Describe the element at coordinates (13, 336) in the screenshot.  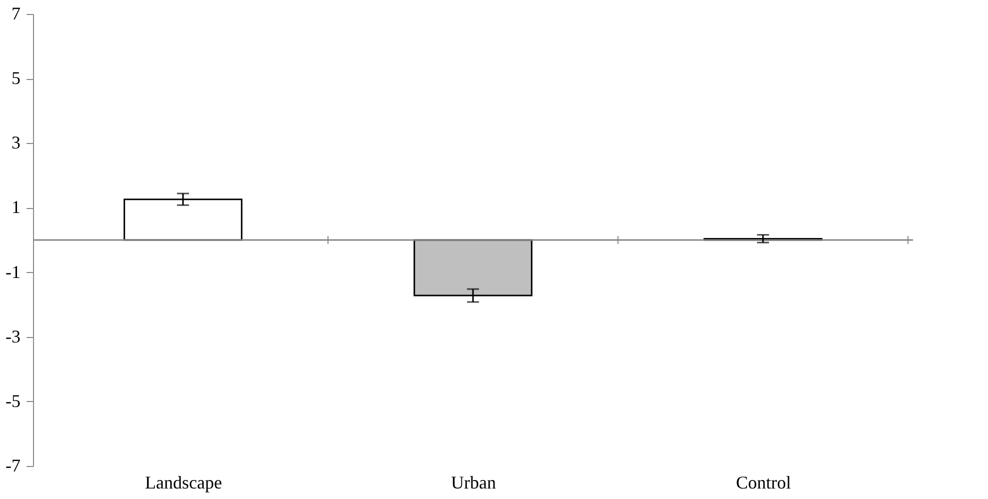
I see `y-tick-label: -3` at that location.